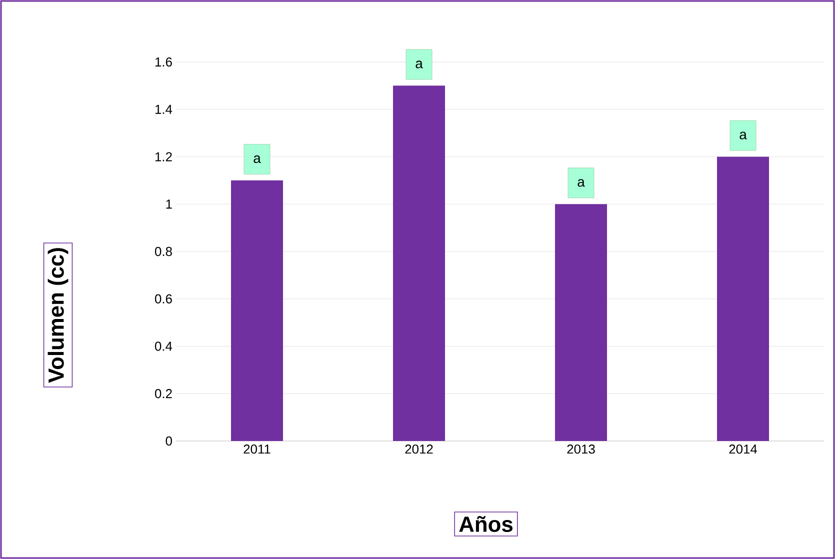 The width and height of the screenshot is (835, 559). What do you see at coordinates (163, 299) in the screenshot?
I see `y-tick-label: 0.6` at bounding box center [163, 299].